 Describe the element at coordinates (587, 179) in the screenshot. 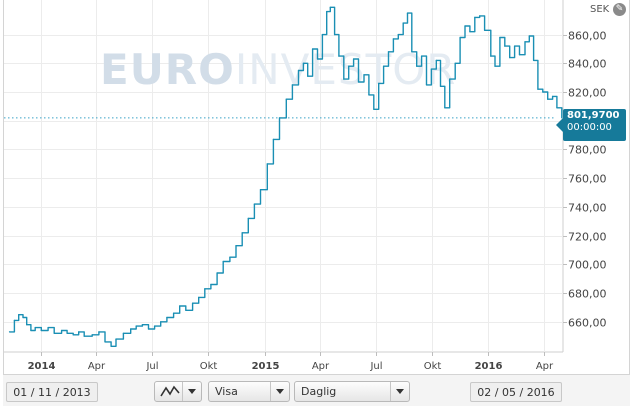

I see `y-tick-label: 760,00` at that location.